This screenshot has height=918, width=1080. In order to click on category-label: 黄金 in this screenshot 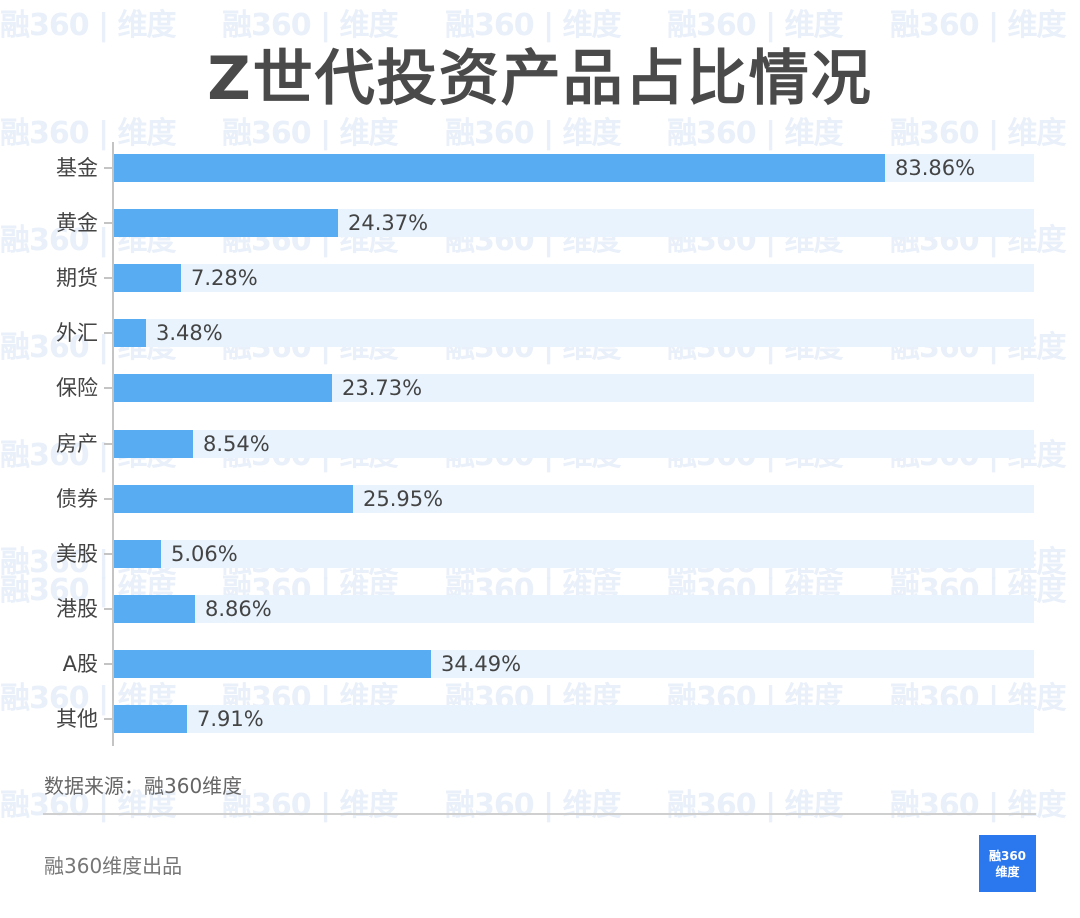, I will do `click(77, 223)`.